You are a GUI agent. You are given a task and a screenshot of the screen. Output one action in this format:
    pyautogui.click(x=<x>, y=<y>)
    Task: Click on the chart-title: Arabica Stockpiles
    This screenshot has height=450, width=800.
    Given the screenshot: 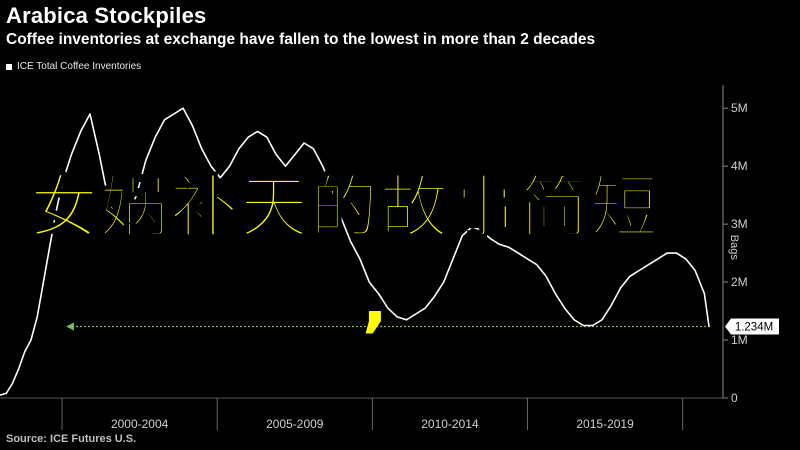 What is the action you would take?
    pyautogui.click(x=106, y=15)
    